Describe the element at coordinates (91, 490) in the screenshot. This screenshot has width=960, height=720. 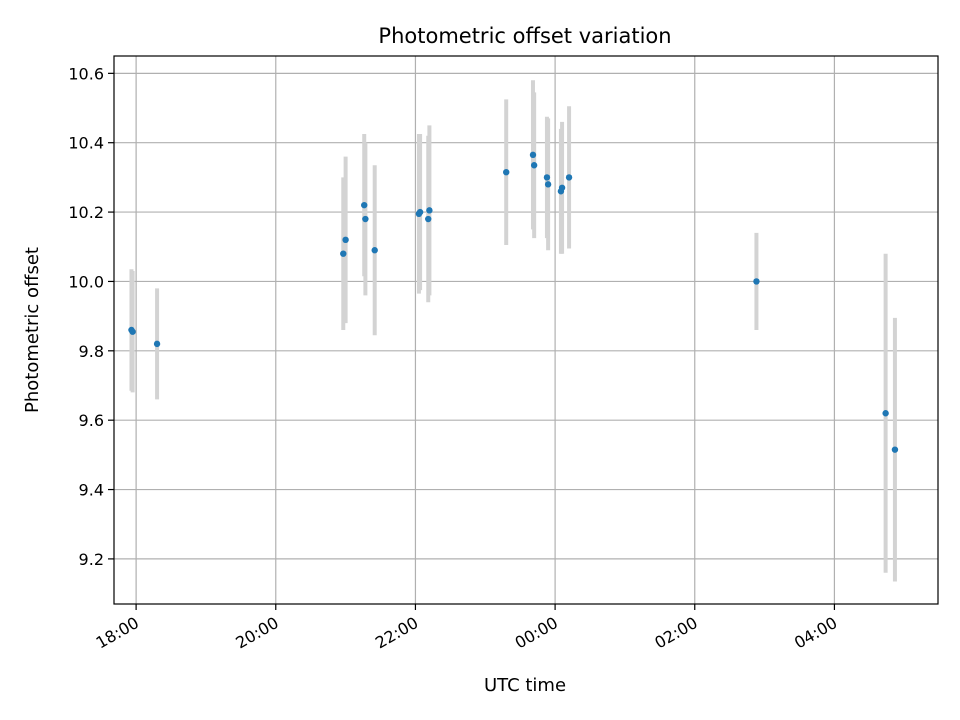
I see `y-tick-label: 9.4` at that location.